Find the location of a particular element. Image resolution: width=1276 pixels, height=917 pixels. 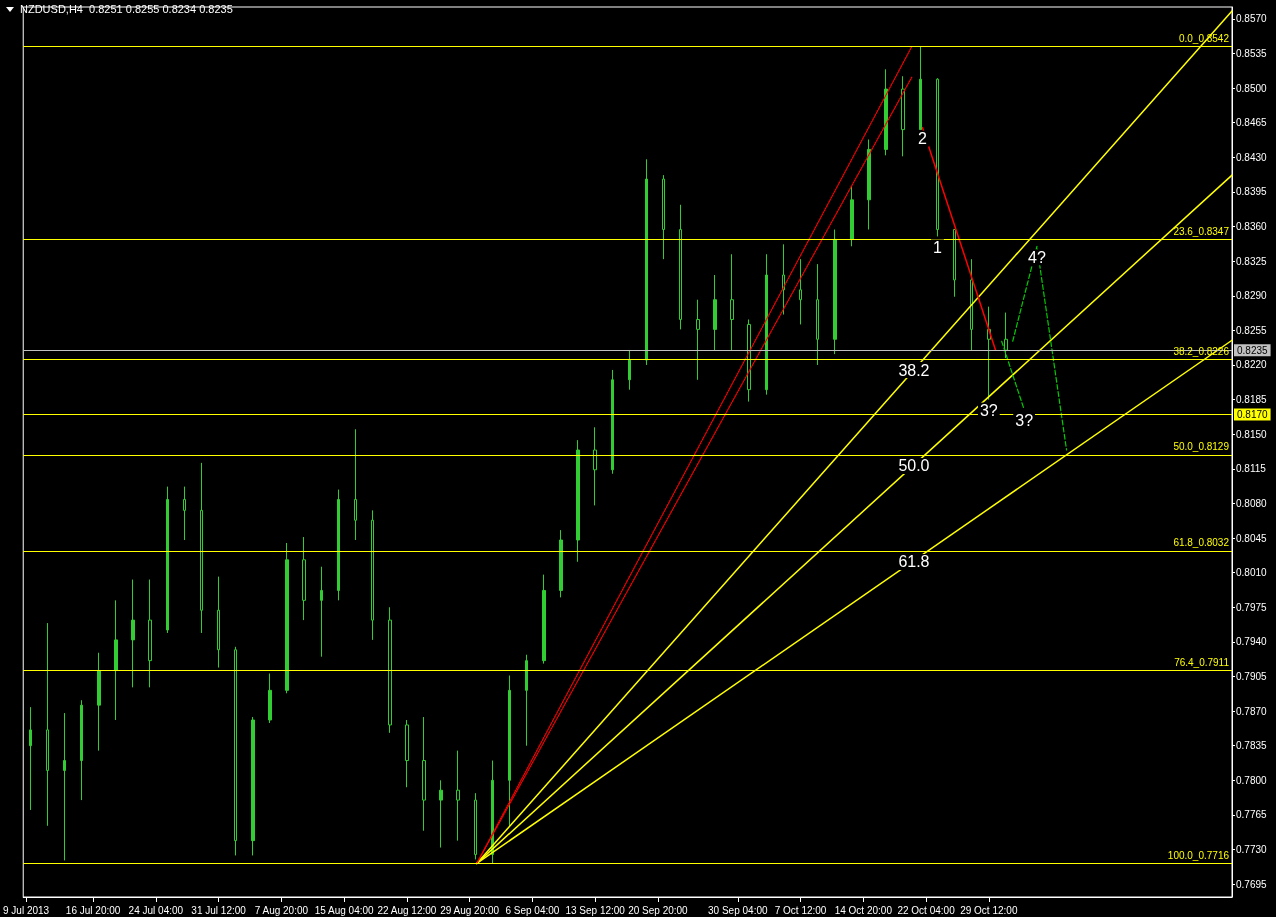

x-tick-label: 30 Sep 04:00 is located at coordinates (738, 910).